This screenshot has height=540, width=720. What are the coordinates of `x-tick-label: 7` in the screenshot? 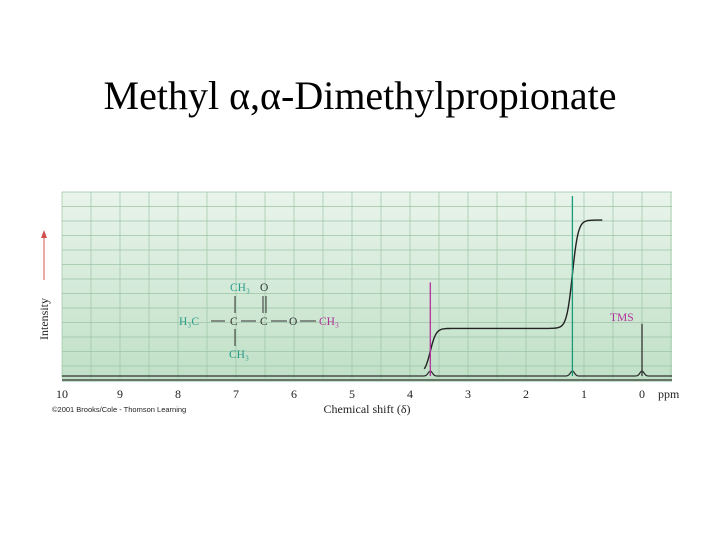 It's located at (236, 394).